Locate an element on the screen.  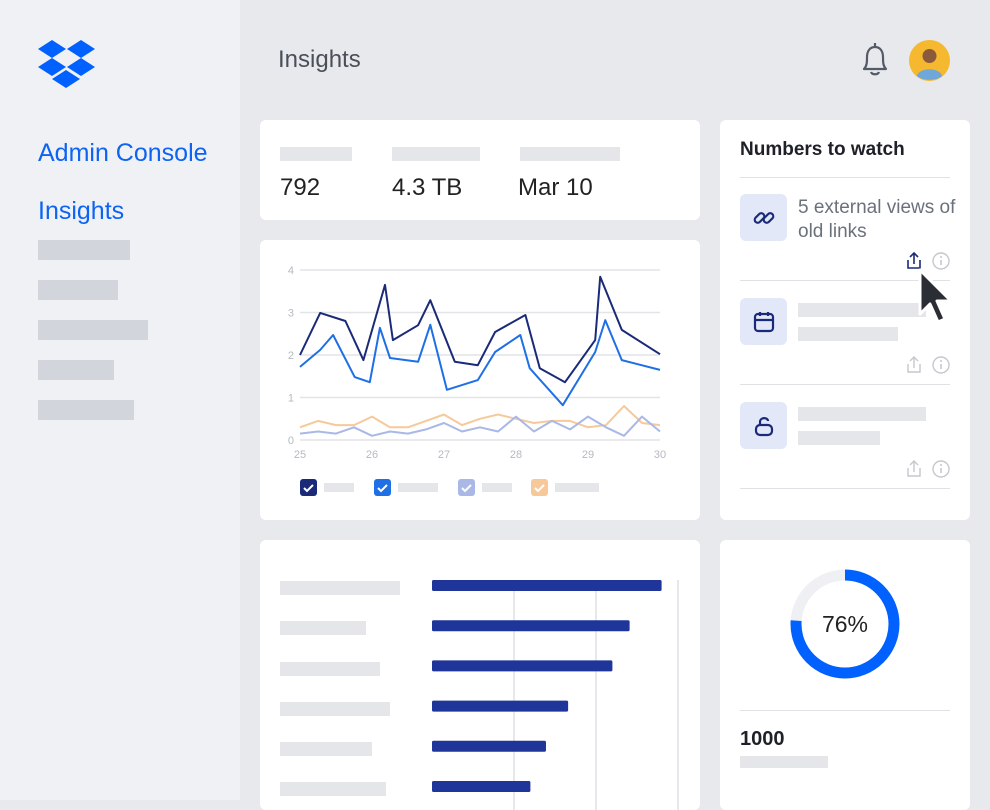
donut-card: 76% 1000 is located at coordinates (845, 675).